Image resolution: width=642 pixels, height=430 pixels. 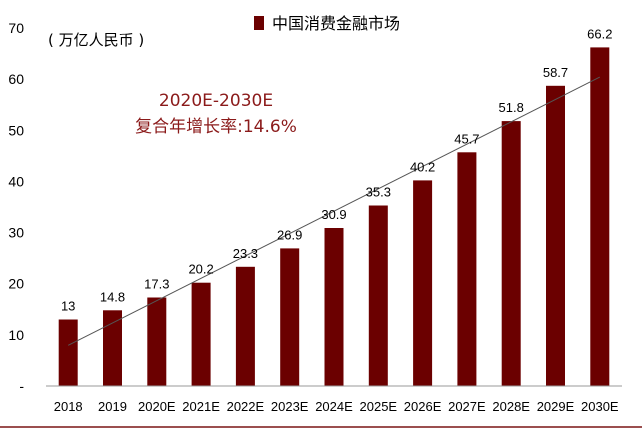 What do you see at coordinates (289, 234) in the screenshot?
I see `data-label-2023E: 26.9` at bounding box center [289, 234].